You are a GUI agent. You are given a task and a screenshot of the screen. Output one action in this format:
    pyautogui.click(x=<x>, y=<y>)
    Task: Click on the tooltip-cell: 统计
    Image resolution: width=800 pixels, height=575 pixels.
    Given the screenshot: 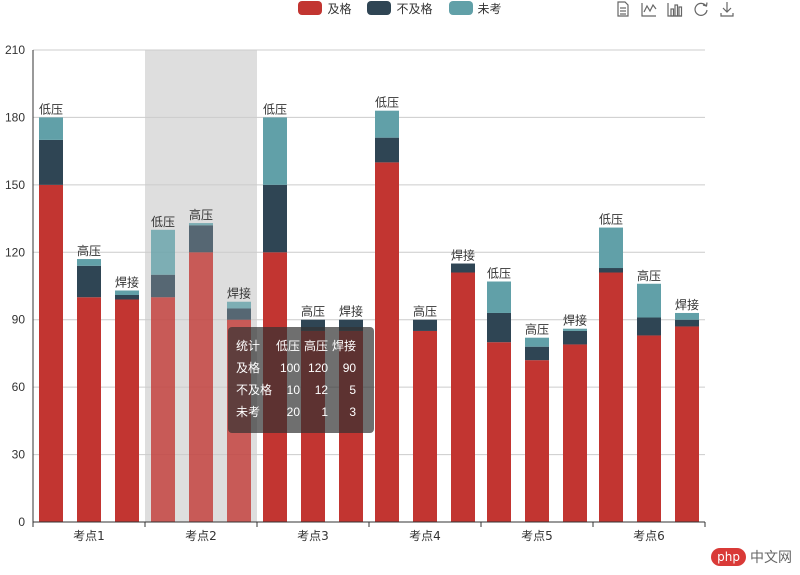 What is the action you would take?
    pyautogui.click(x=248, y=346)
    